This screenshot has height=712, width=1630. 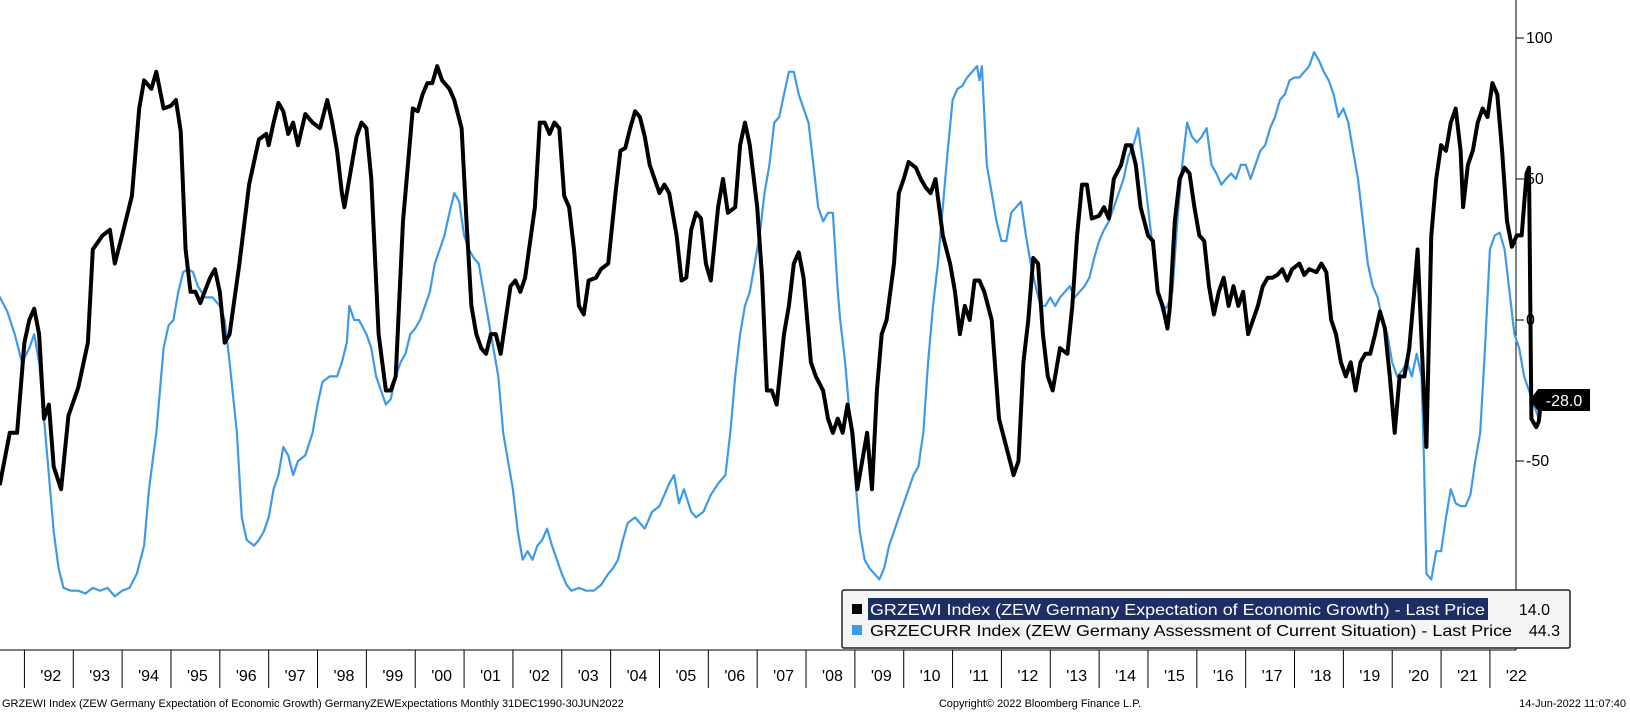 I want to click on footer-right: 14-Jun-2022 11:07:40, so click(x=1572, y=704).